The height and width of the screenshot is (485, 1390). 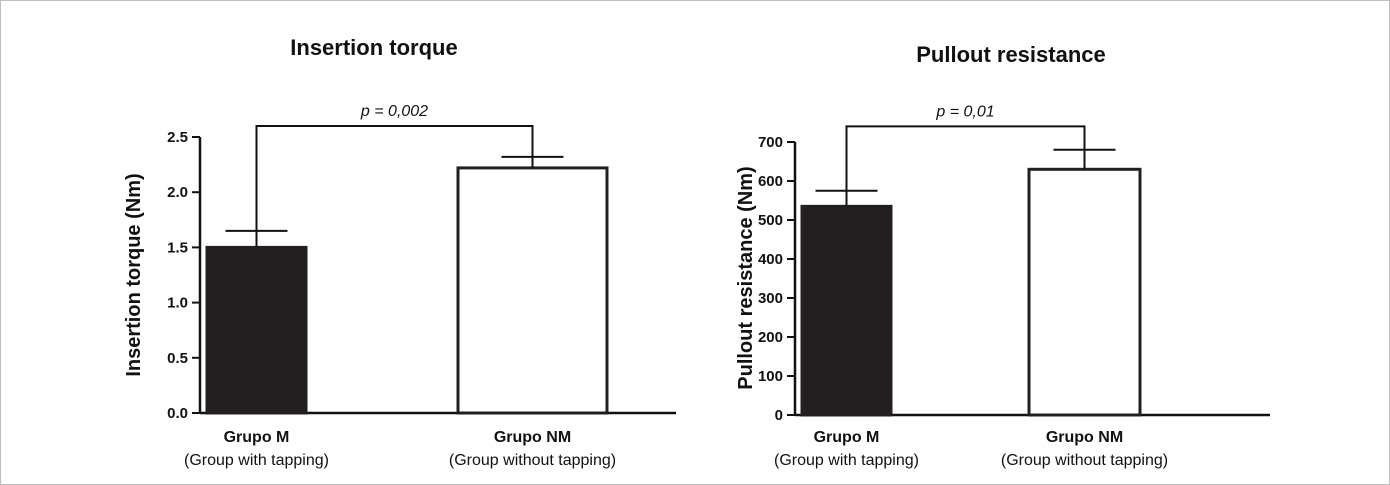 I want to click on y-tick-label-2-2: 200, so click(x=770, y=337).